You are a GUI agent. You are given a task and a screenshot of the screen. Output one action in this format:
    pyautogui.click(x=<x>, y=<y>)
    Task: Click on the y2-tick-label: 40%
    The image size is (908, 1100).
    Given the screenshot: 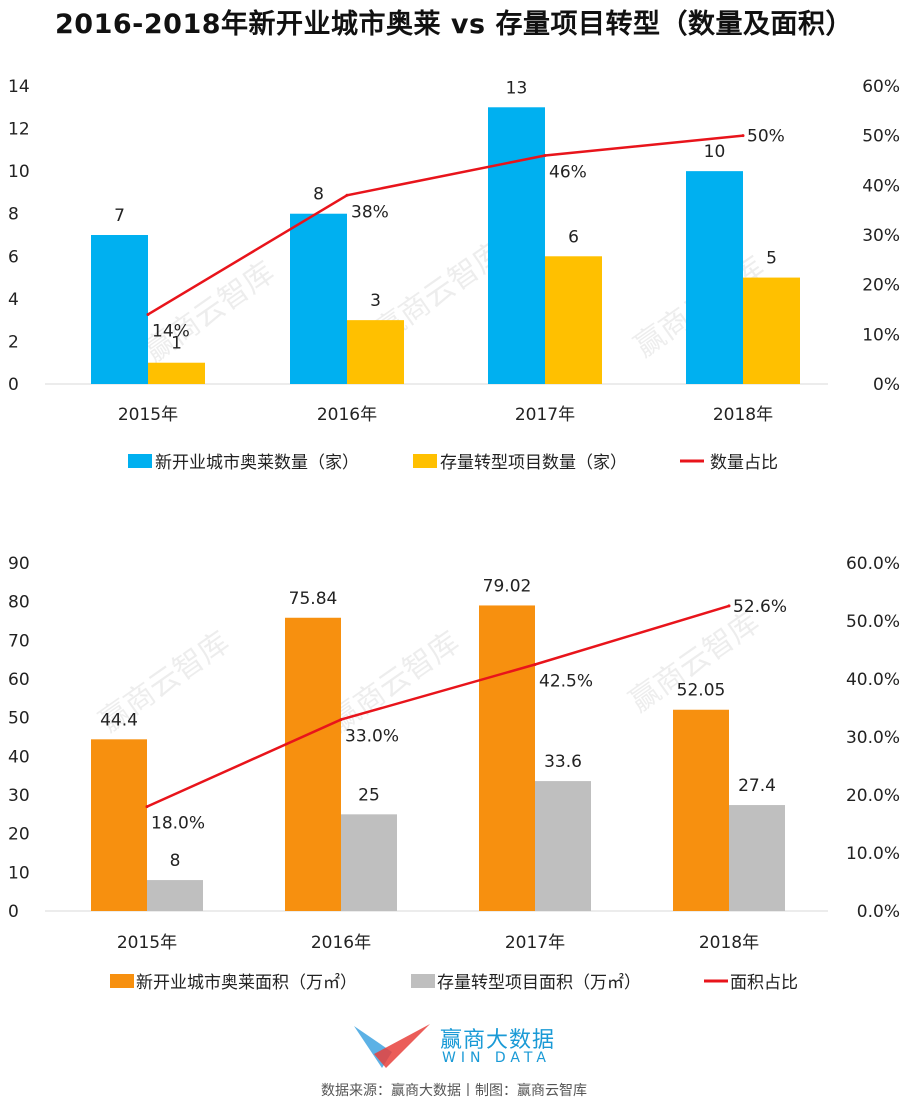 What is the action you would take?
    pyautogui.click(x=881, y=186)
    